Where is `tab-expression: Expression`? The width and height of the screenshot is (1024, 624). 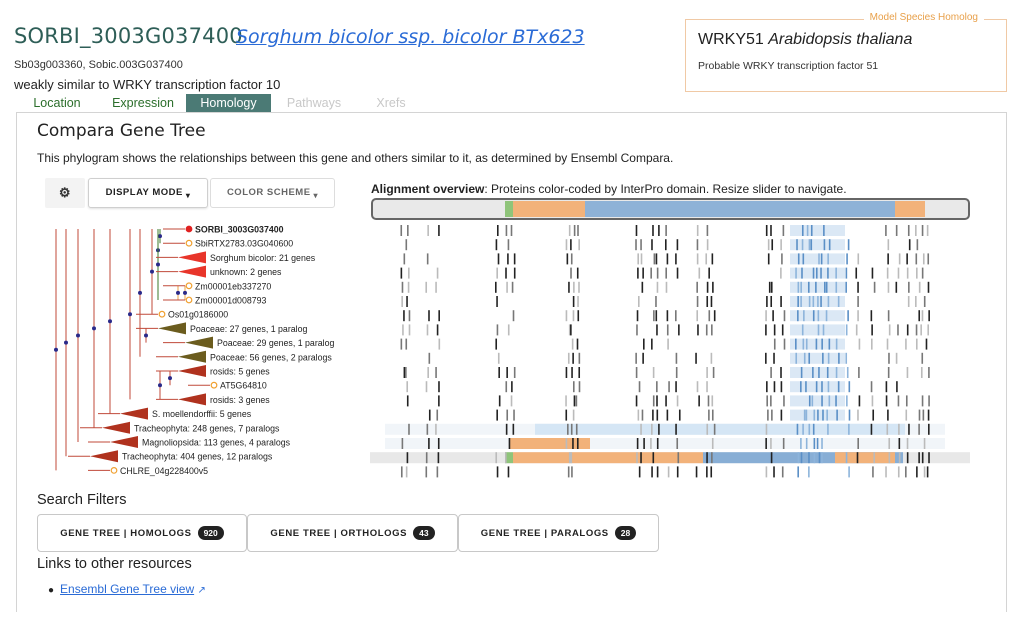
tab-expression: Expression is located at coordinates (143, 103).